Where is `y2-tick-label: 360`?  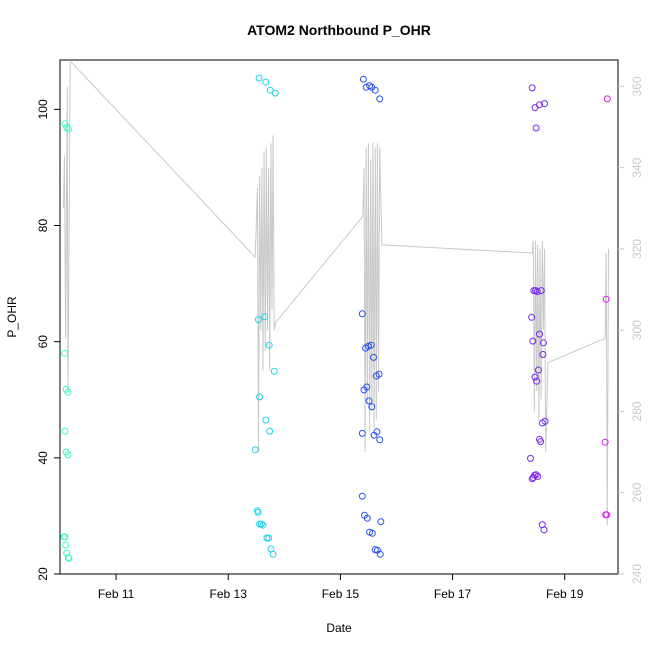 y2-tick-label: 360 is located at coordinates (637, 86).